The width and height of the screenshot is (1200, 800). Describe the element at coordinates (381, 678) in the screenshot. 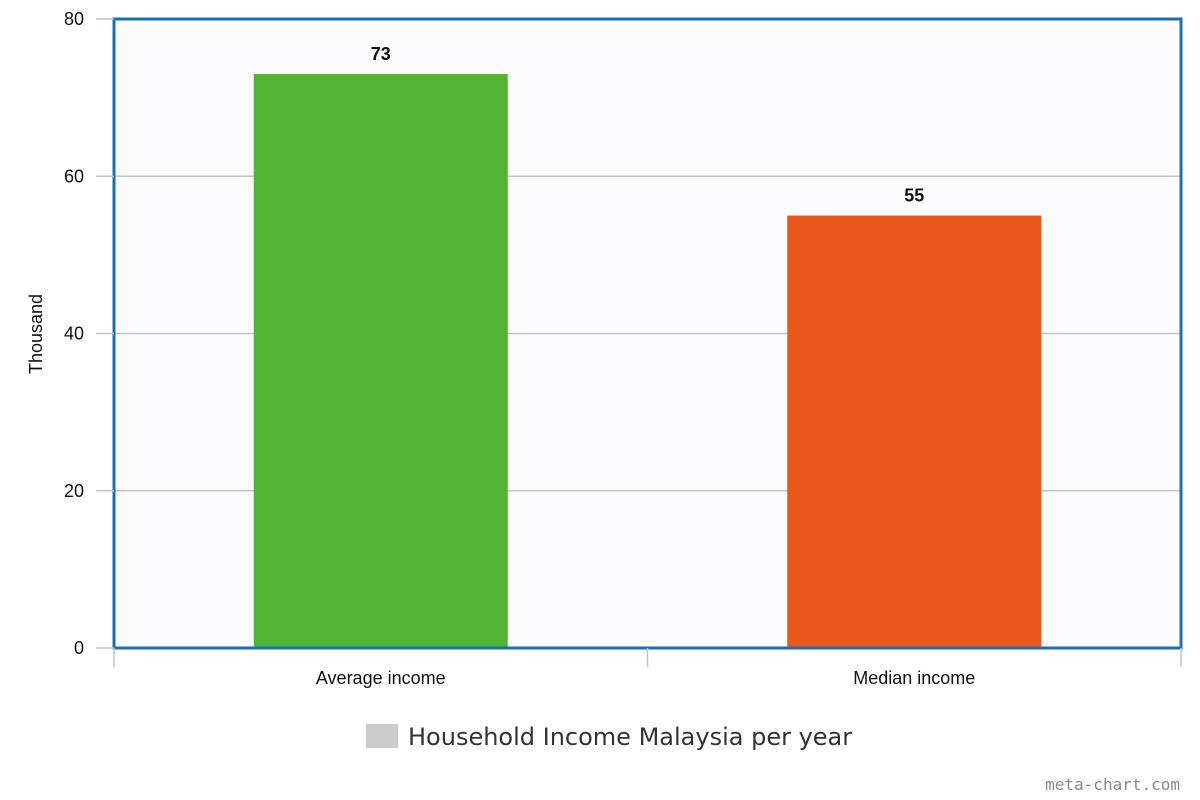

I see `x-category-label: Average income` at that location.